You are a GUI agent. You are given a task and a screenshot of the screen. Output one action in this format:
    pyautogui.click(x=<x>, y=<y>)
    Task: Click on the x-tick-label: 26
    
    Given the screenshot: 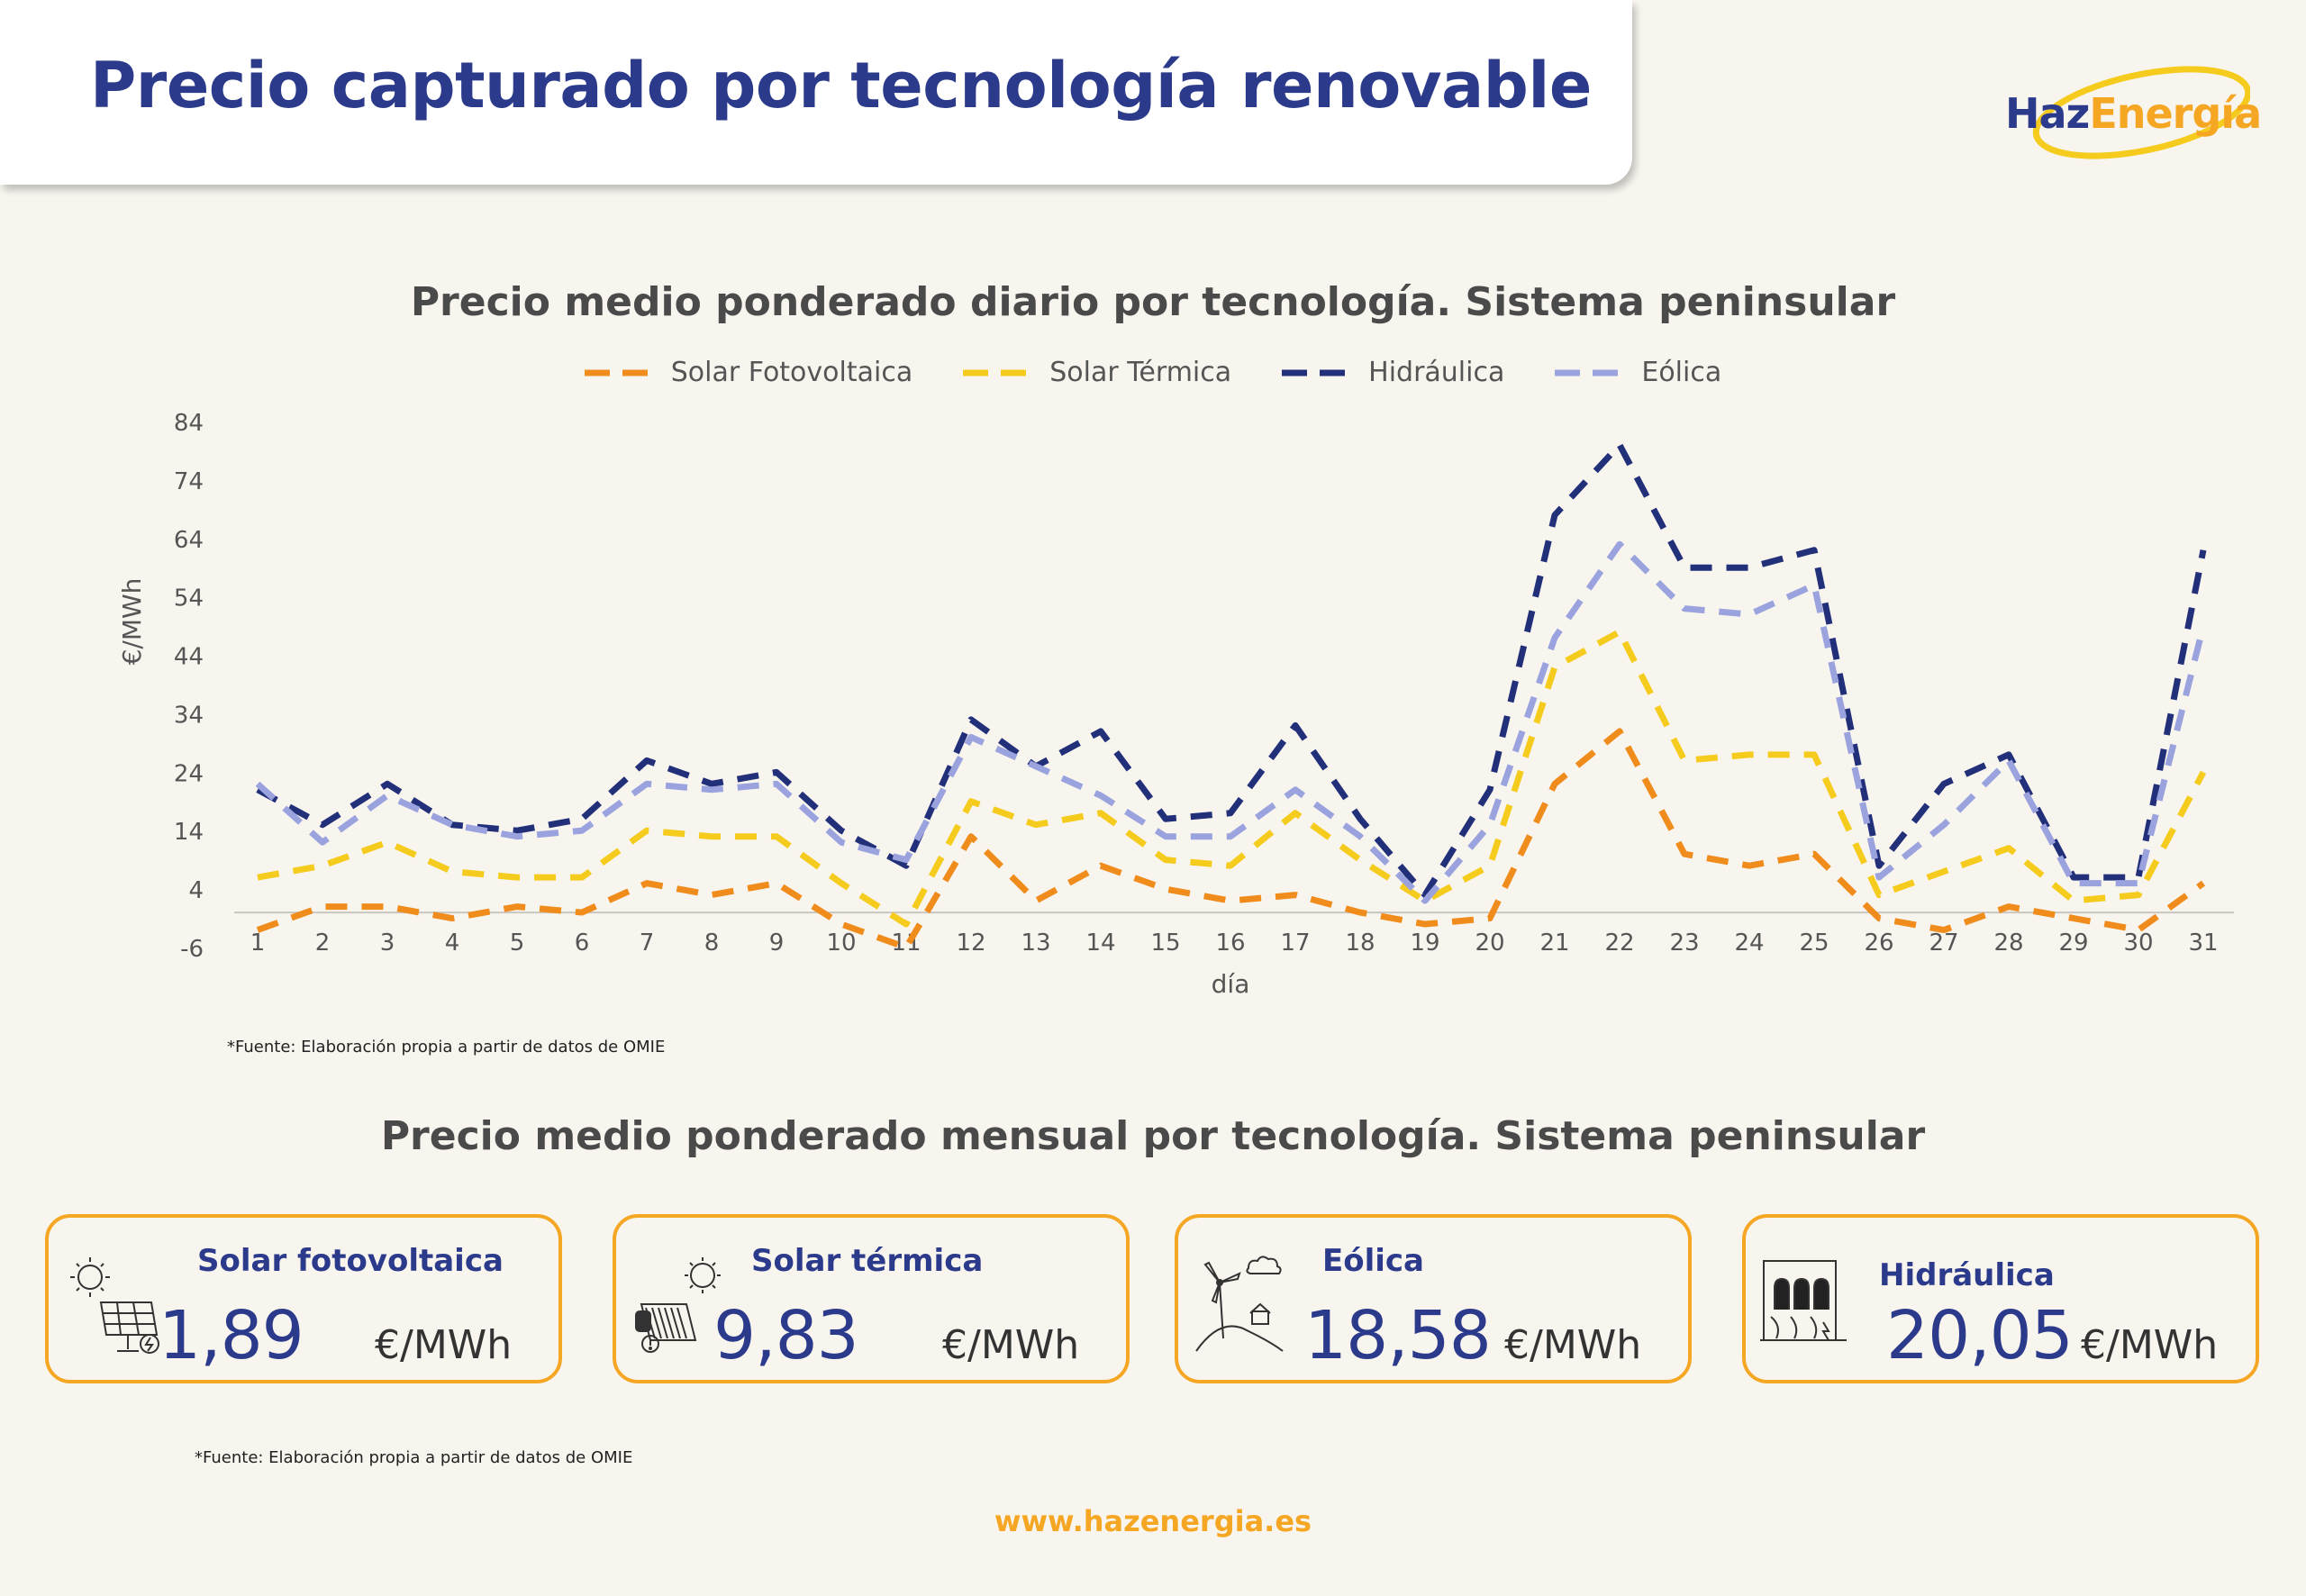 What is the action you would take?
    pyautogui.click(x=1878, y=943)
    